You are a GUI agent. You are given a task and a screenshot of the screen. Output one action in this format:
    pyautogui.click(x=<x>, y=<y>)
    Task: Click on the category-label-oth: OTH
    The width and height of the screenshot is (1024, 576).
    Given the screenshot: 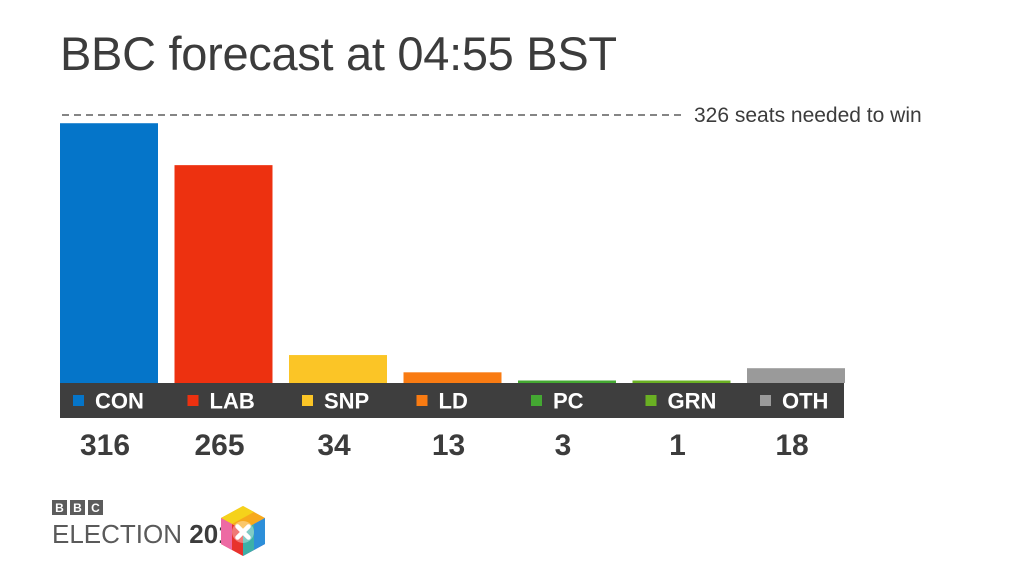 What is the action you would take?
    pyautogui.click(x=805, y=401)
    